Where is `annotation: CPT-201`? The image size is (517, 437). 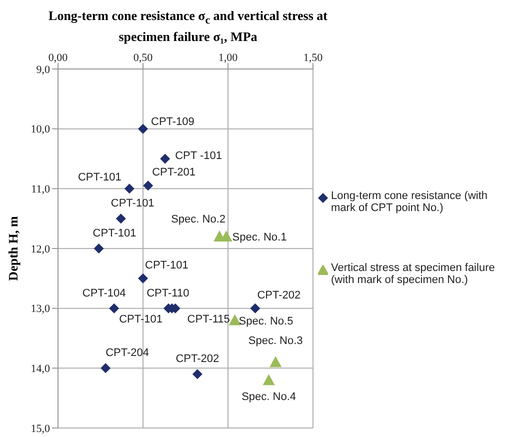 annotation: CPT-201 is located at coordinates (174, 172).